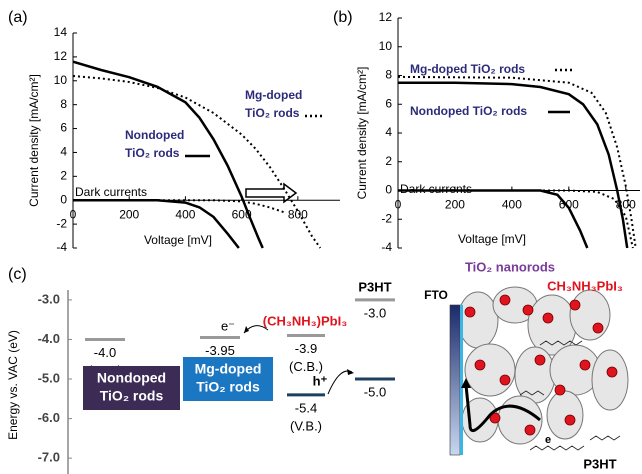  I want to click on x-tick-label: 800, so click(298, 214).